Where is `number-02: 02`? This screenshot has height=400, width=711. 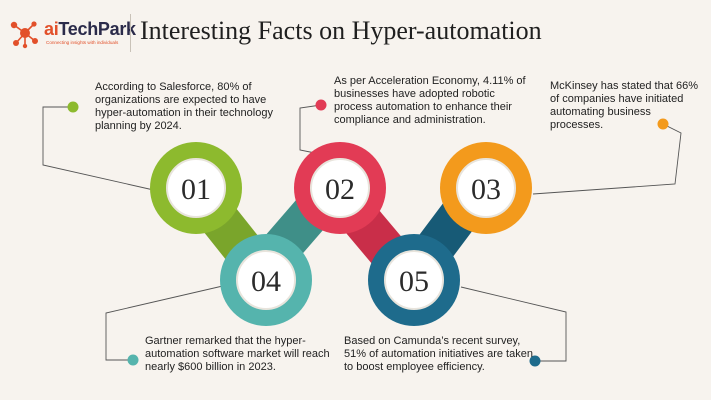 number-02: 02 is located at coordinates (340, 189).